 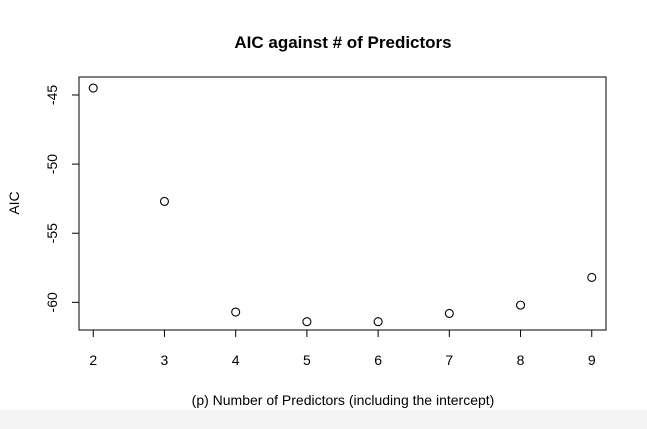 What do you see at coordinates (521, 360) in the screenshot?
I see `x-tick-label: 8` at bounding box center [521, 360].